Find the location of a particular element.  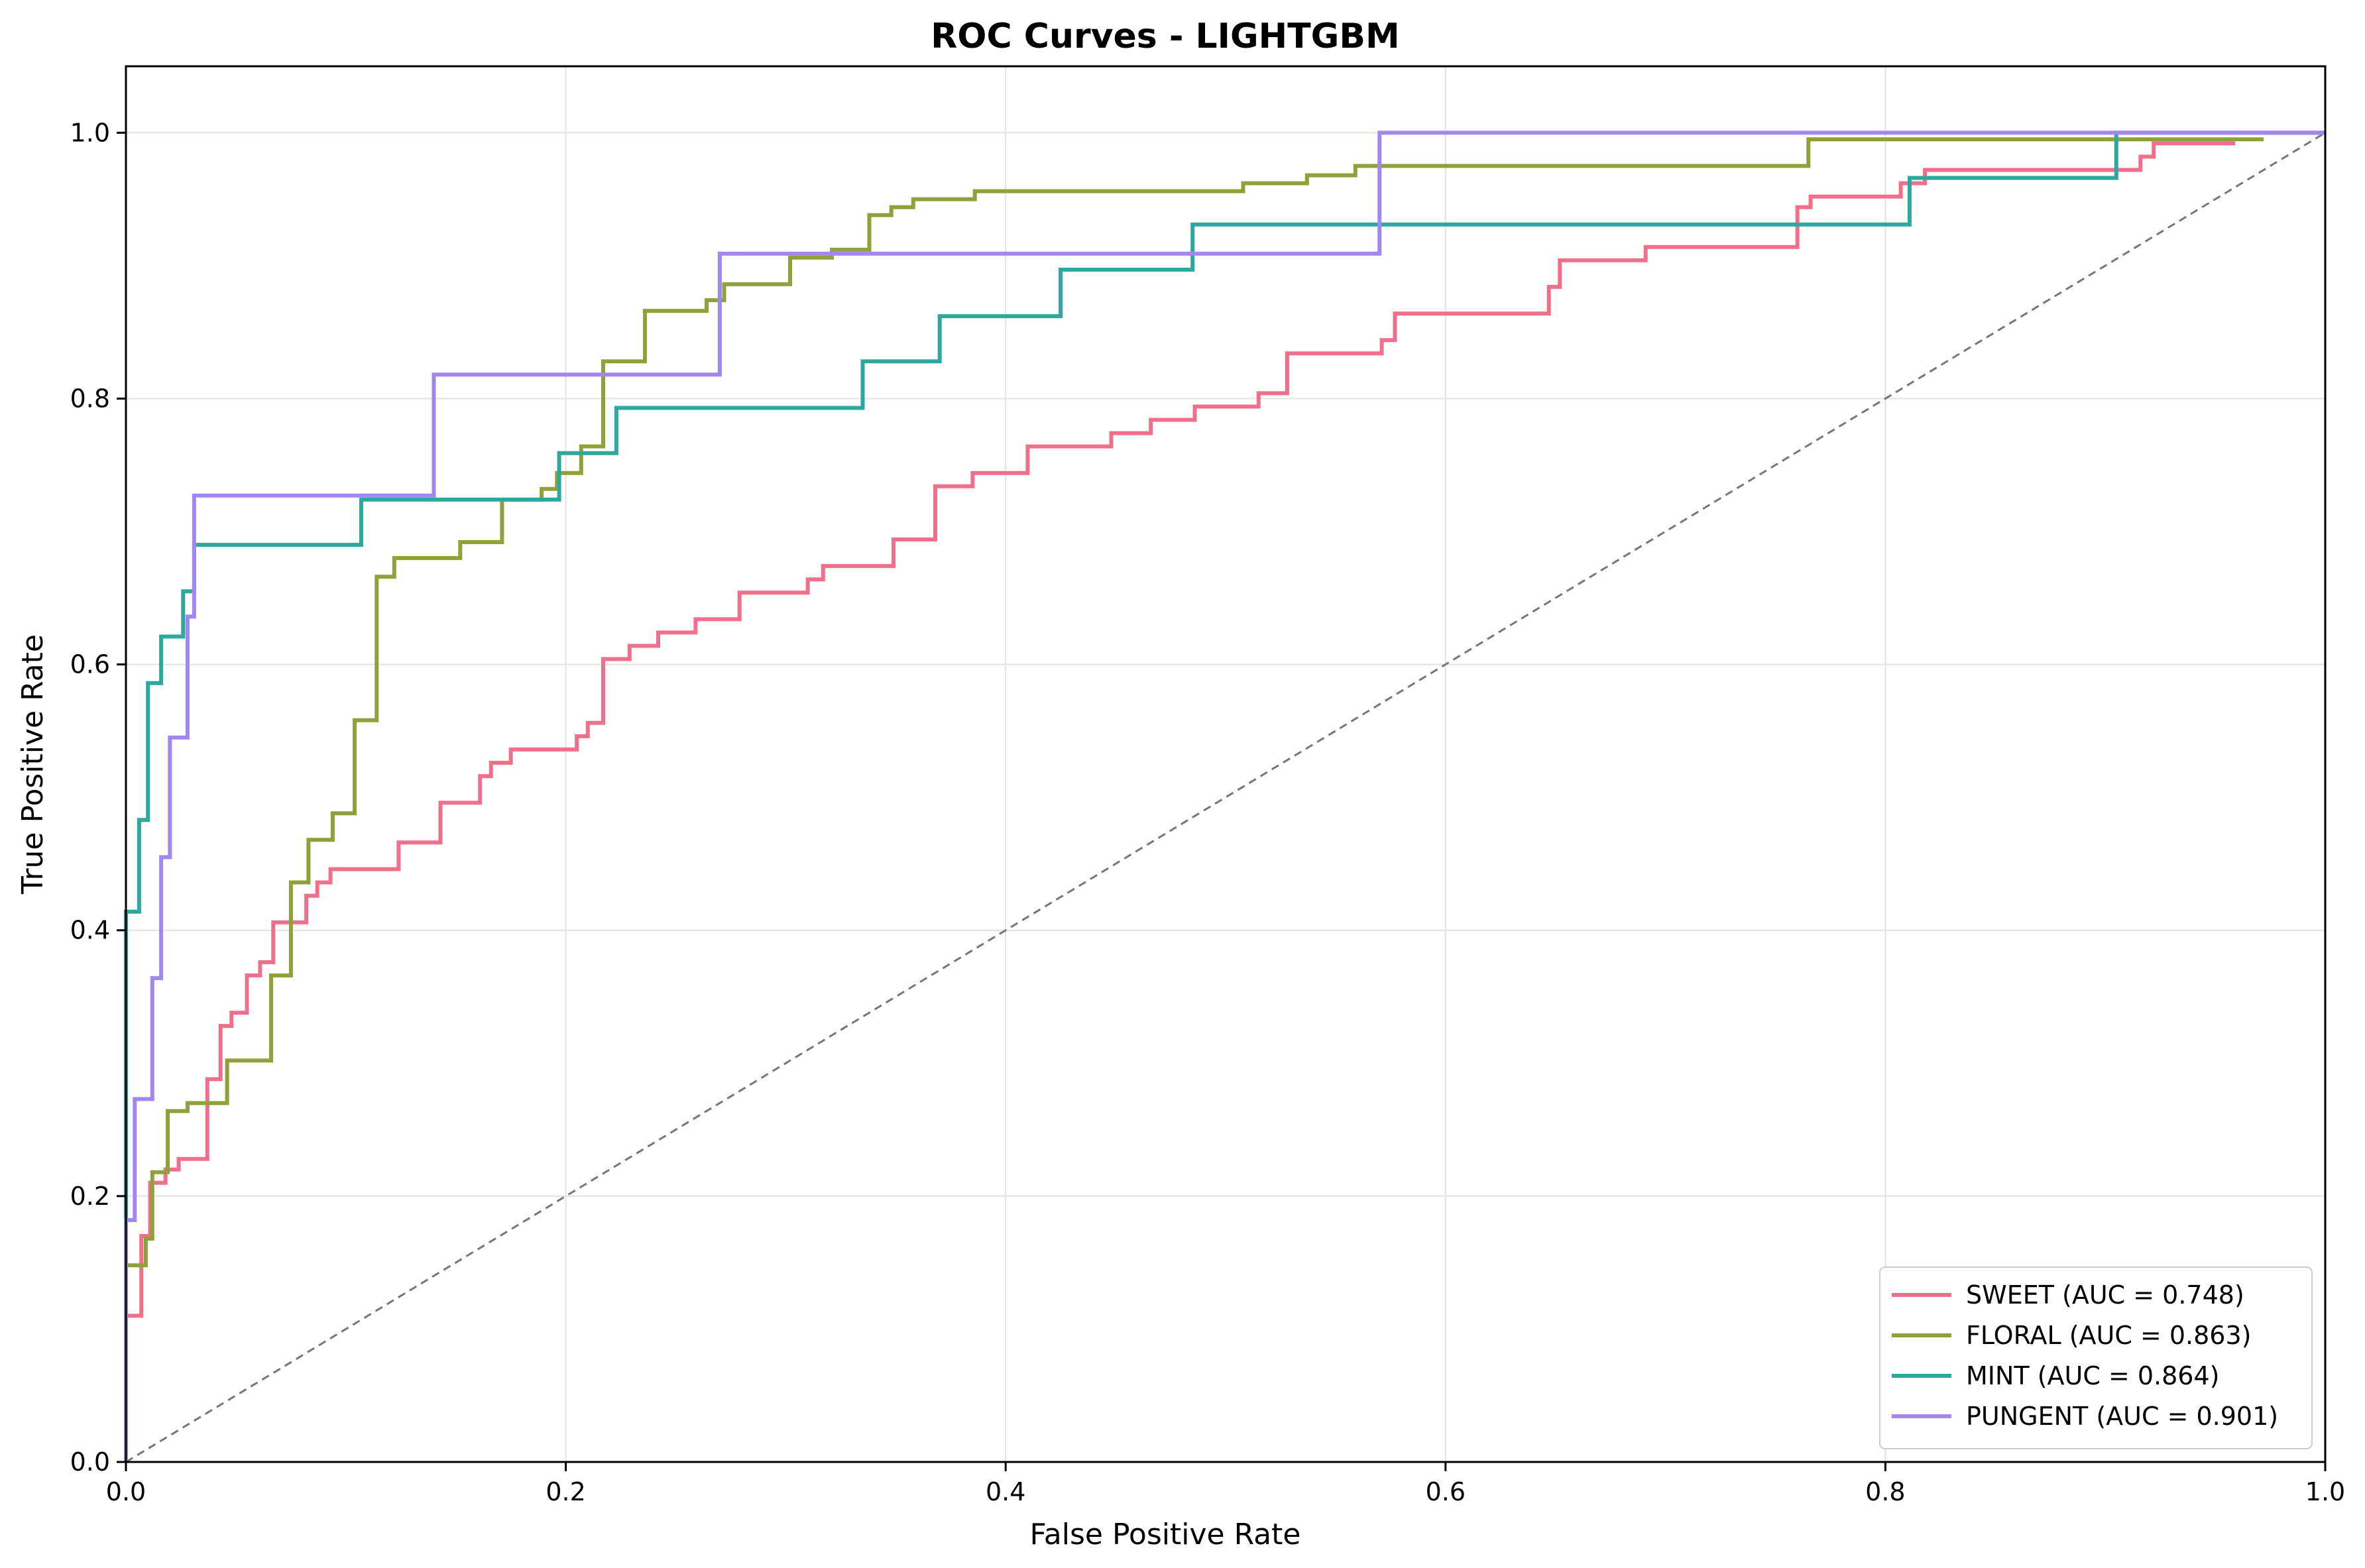

y-axis-ticks: 0.0 0.2 0.4 0.6 0.8 1.0 is located at coordinates (98, 798).